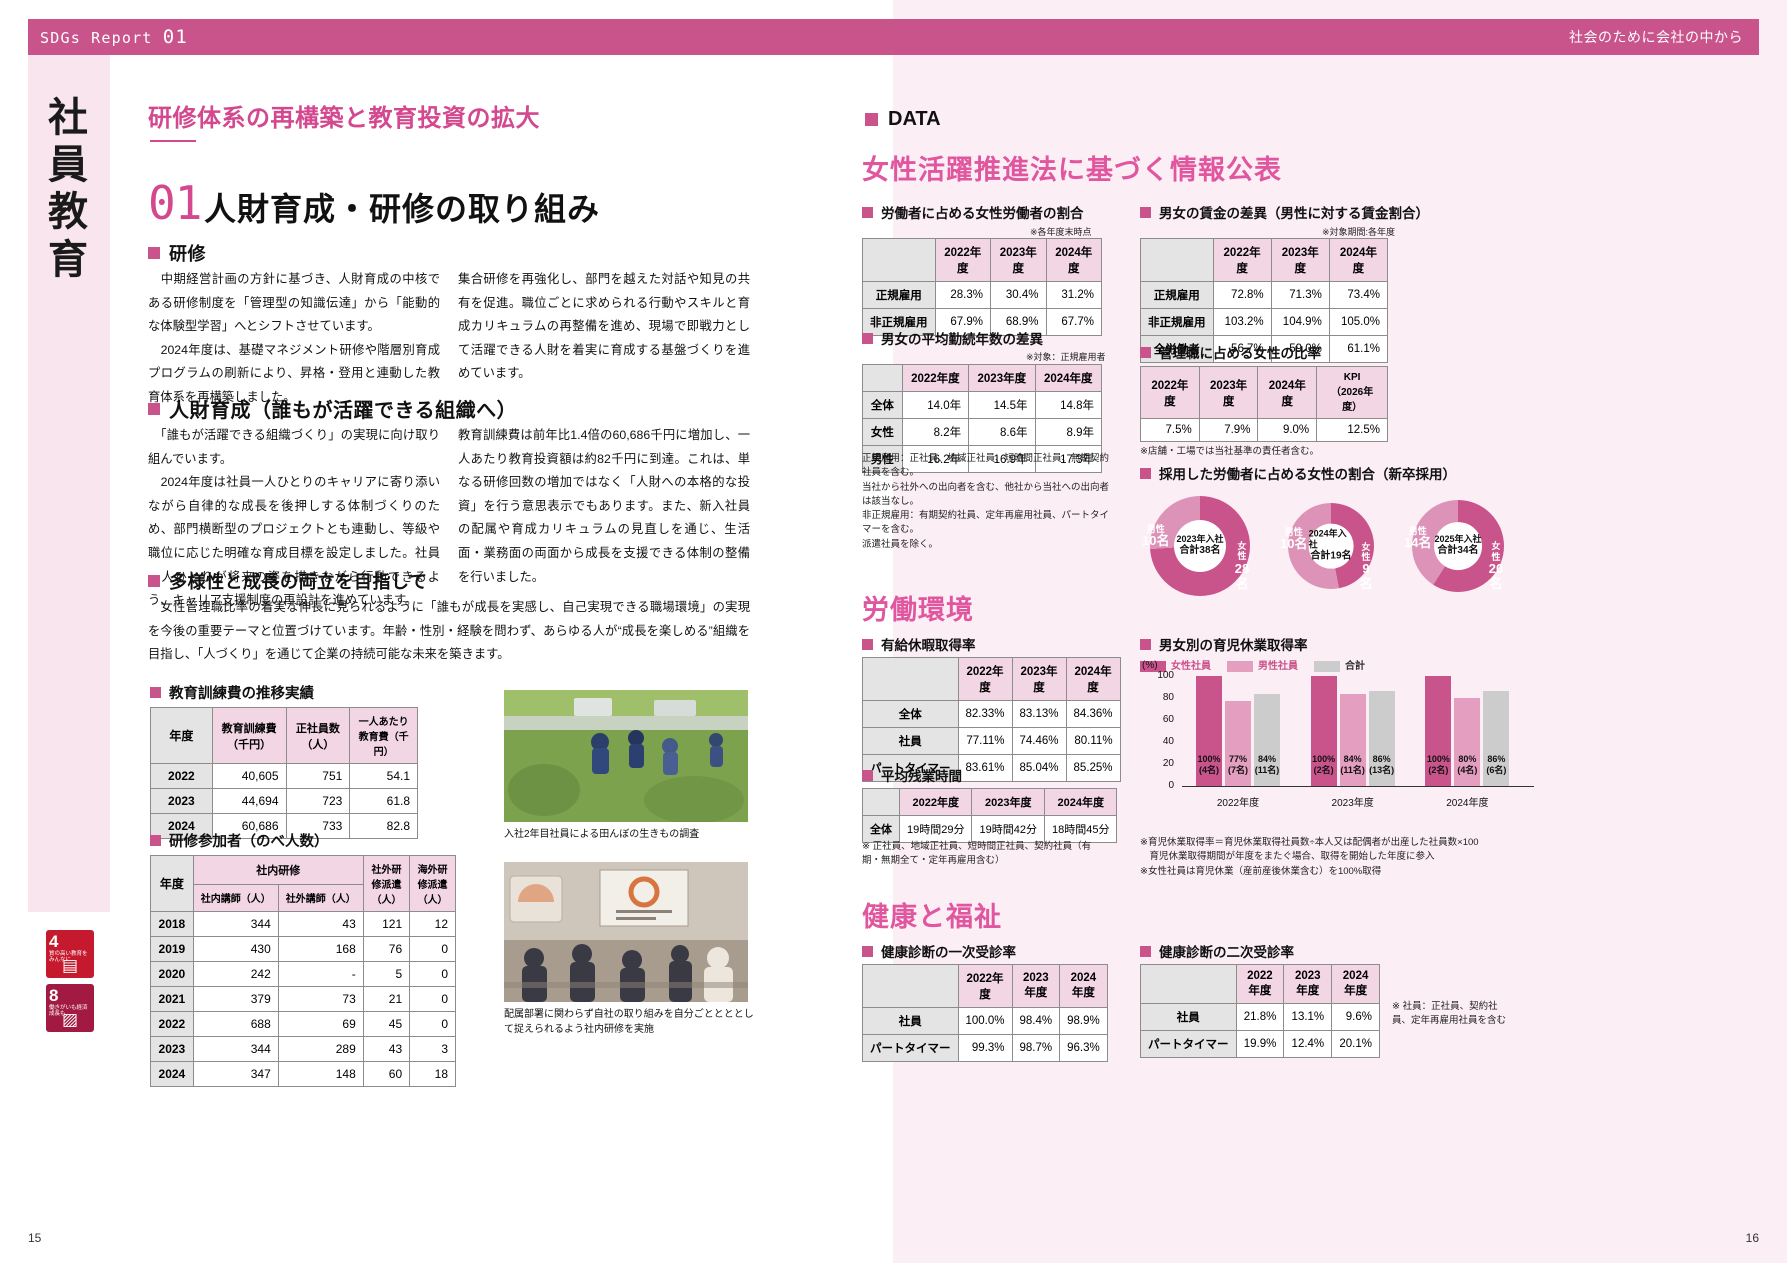 Image resolution: width=1787 pixels, height=1263 pixels. What do you see at coordinates (1496, 566) in the screenshot?
I see `donut-female-label: 女性 20名` at bounding box center [1496, 566].